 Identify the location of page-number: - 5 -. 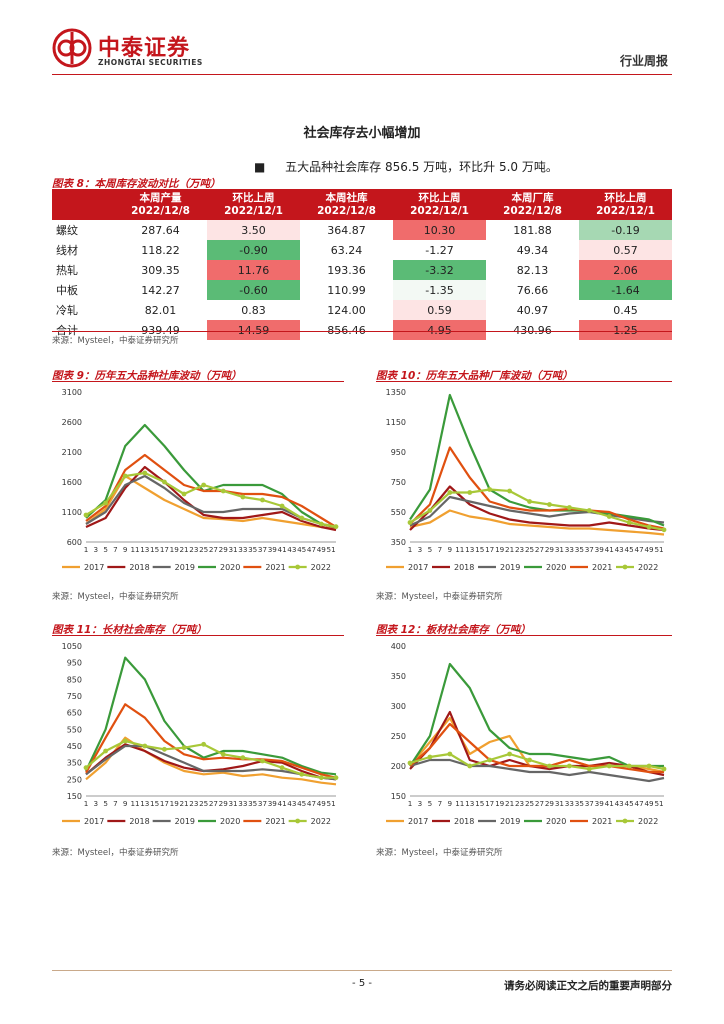
(362, 983).